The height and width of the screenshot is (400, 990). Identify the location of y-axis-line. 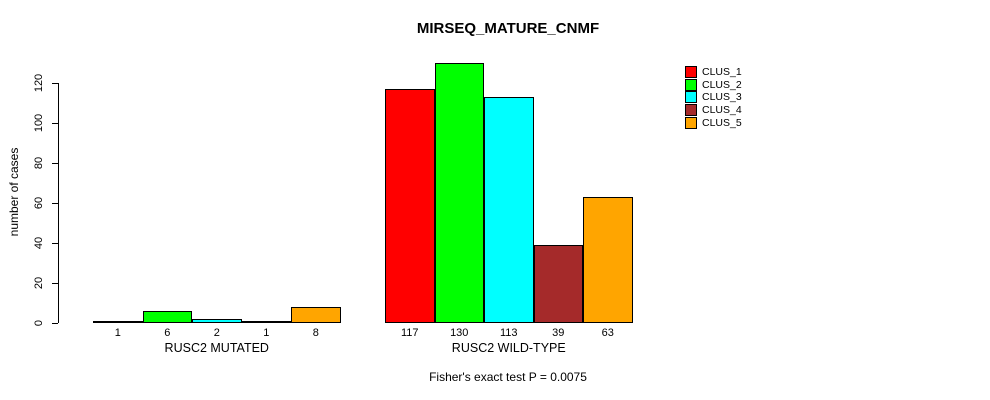
(58, 203).